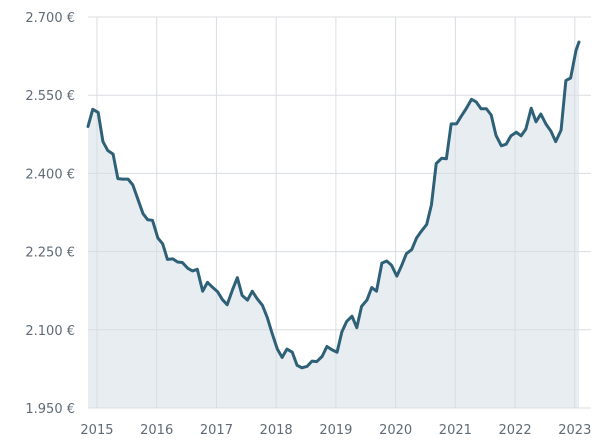 The height and width of the screenshot is (444, 607). What do you see at coordinates (216, 430) in the screenshot?
I see `x-tick-label: 2017` at bounding box center [216, 430].